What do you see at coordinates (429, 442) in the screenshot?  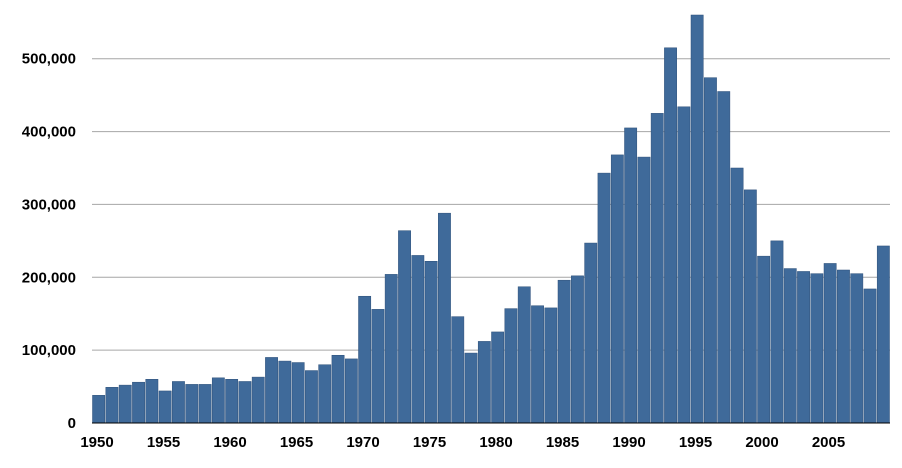 I see `x-tick-label: 1975` at bounding box center [429, 442].